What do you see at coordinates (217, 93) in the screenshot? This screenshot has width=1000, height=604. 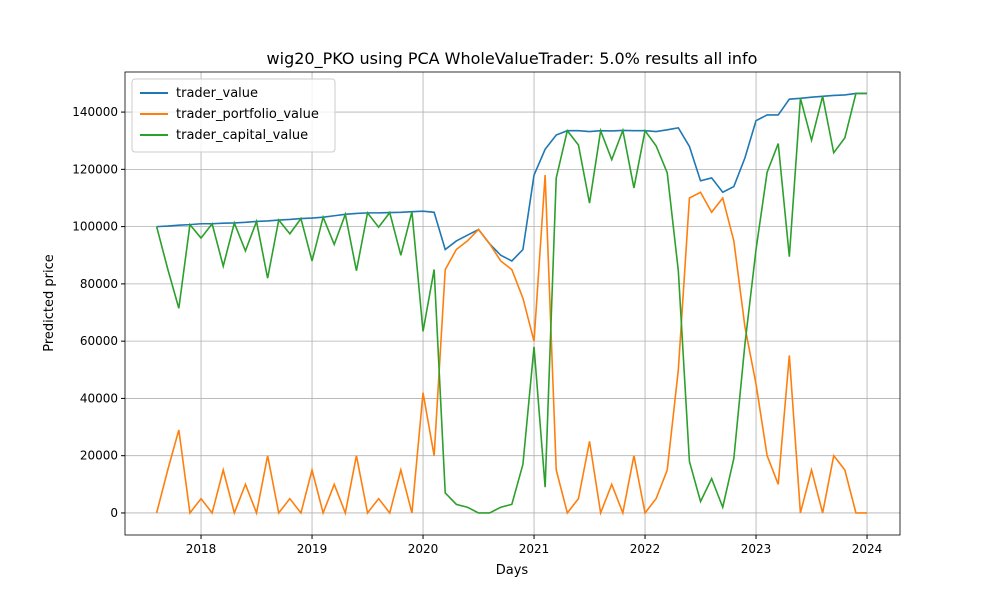 I see `legend-label: trader_value` at bounding box center [217, 93].